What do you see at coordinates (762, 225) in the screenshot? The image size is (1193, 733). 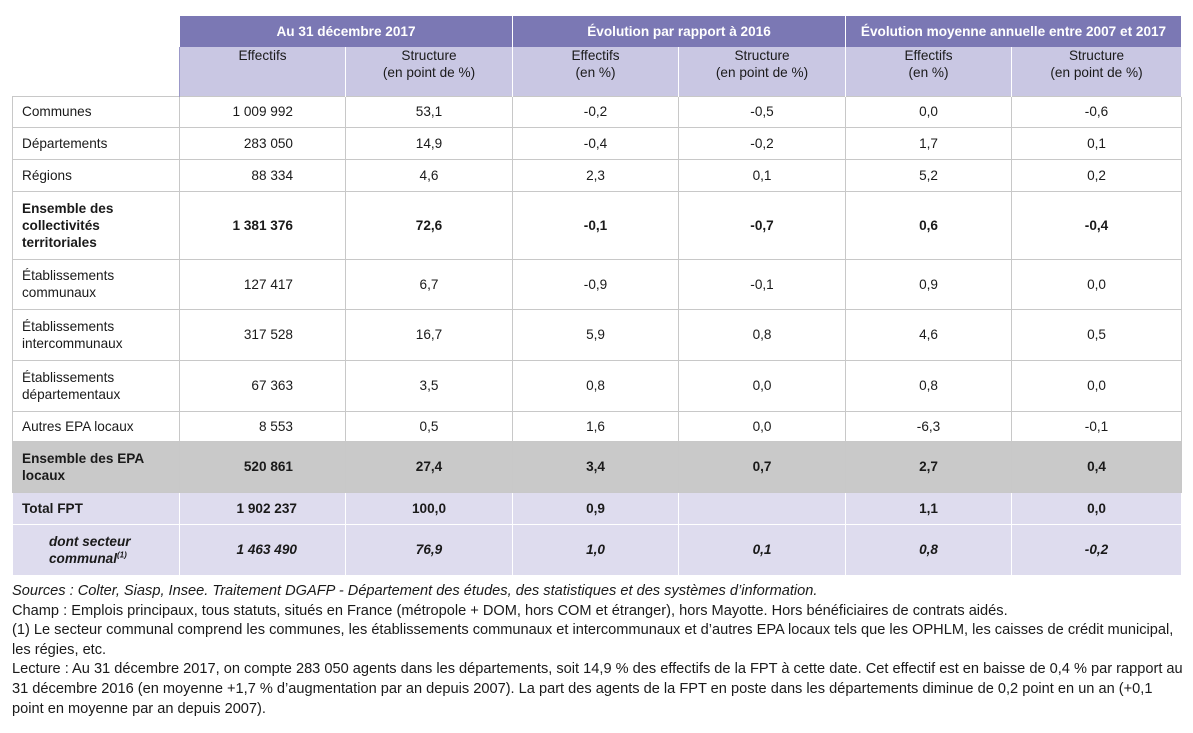 I see `cell: -0,7` at bounding box center [762, 225].